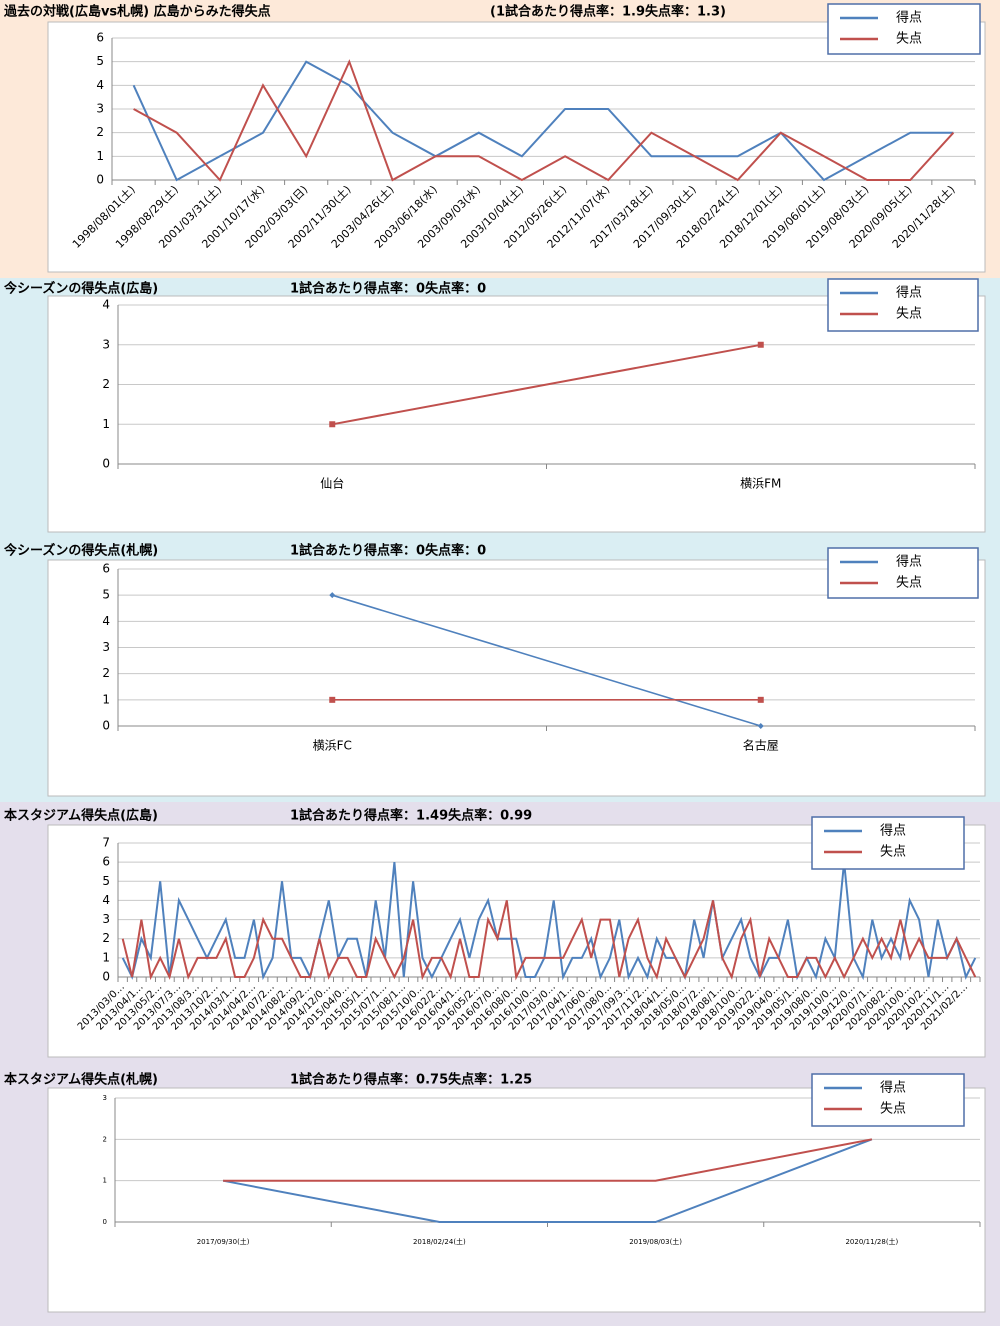 The width and height of the screenshot is (1000, 1330). I want to click on chart-title: 今シーズンの得失点(札幌), so click(80, 551).